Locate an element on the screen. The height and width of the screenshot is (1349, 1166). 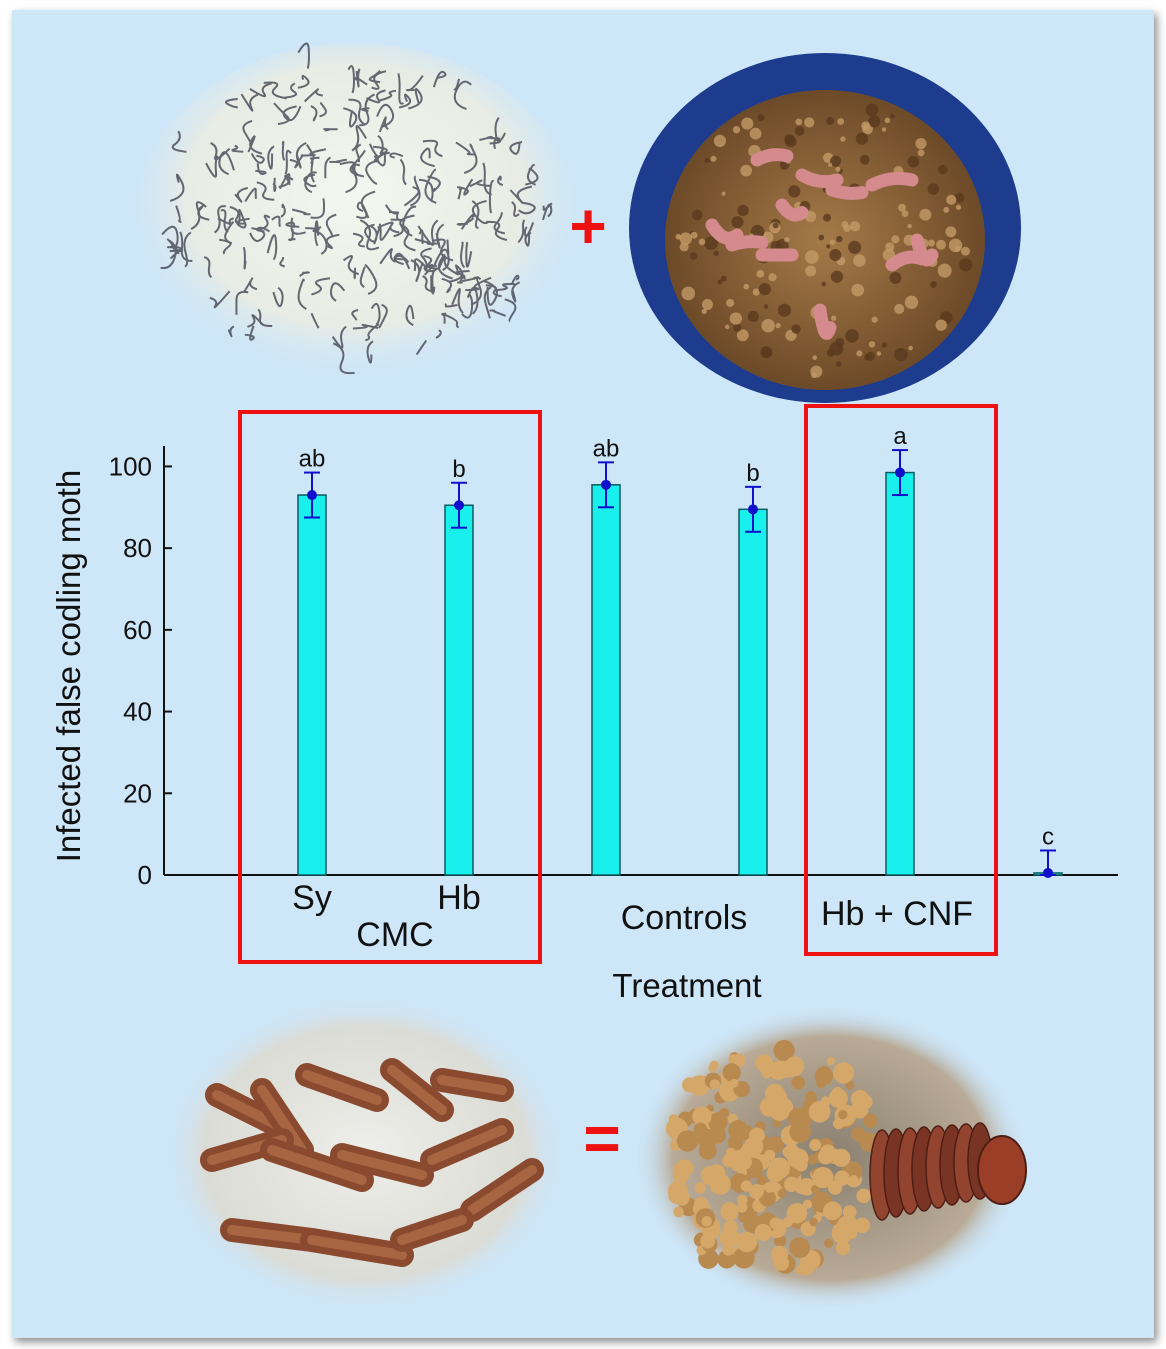
y-tick-label: 20 is located at coordinates (137, 793).